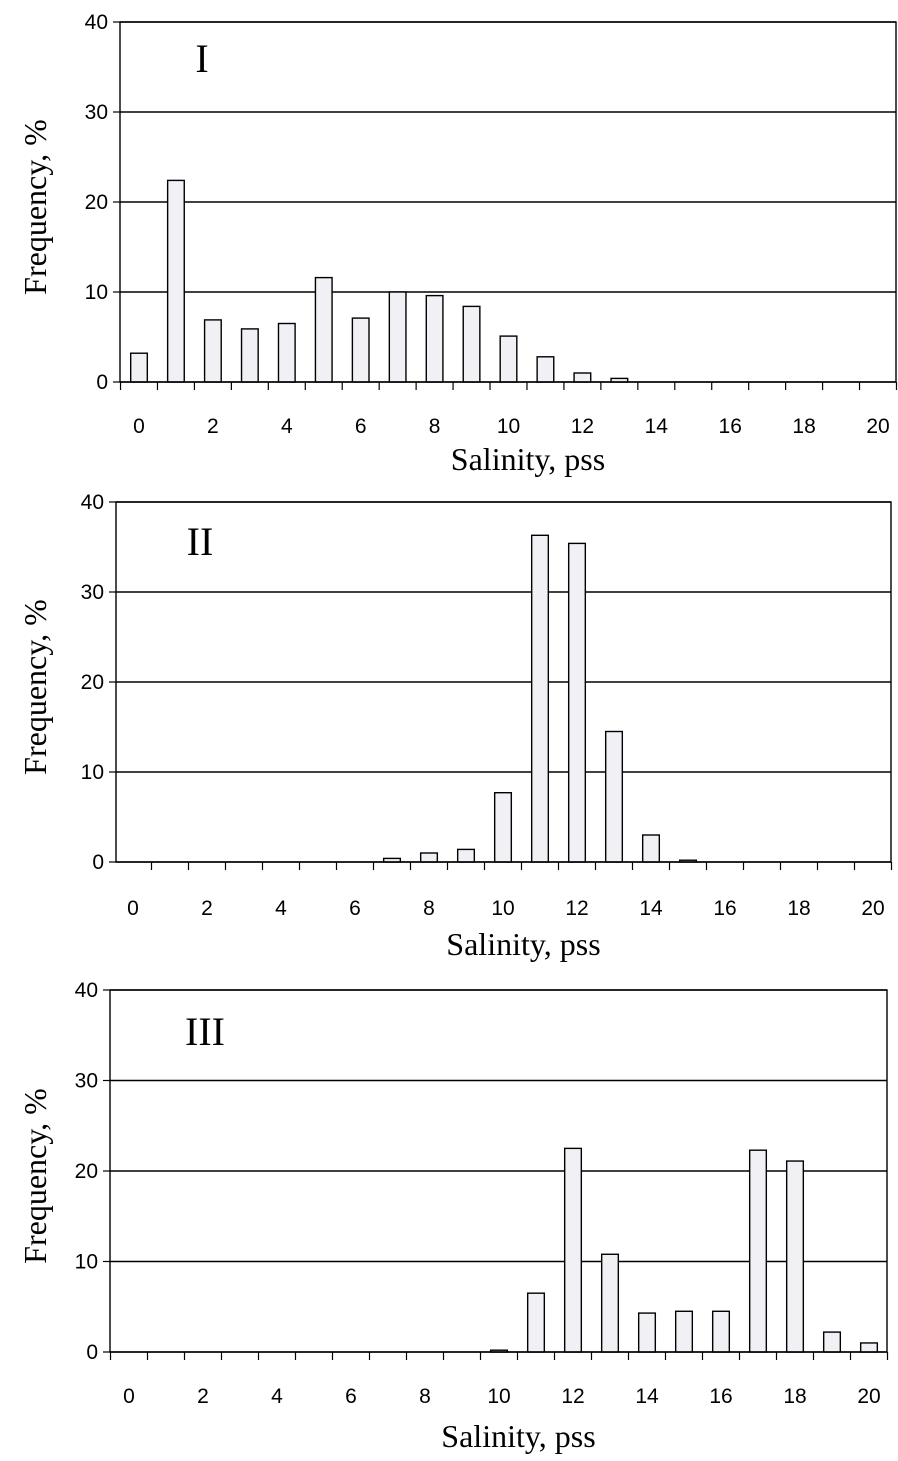 This screenshot has height=1461, width=898. I want to click on panel-label: I, so click(201, 58).